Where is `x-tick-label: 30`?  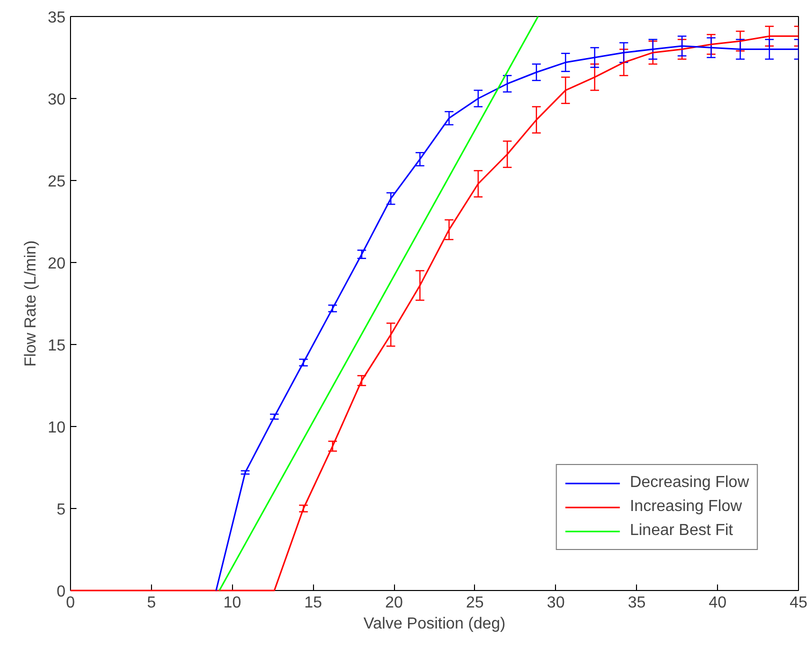 x-tick-label: 30 is located at coordinates (555, 603).